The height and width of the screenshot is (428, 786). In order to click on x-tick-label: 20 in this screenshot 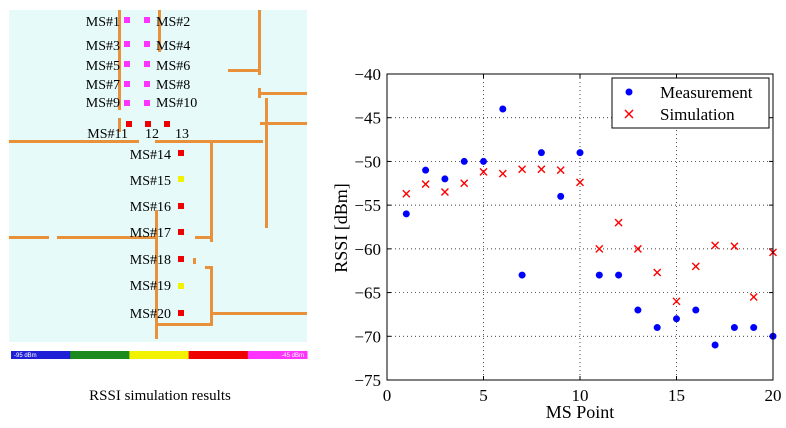, I will do `click(773, 395)`.